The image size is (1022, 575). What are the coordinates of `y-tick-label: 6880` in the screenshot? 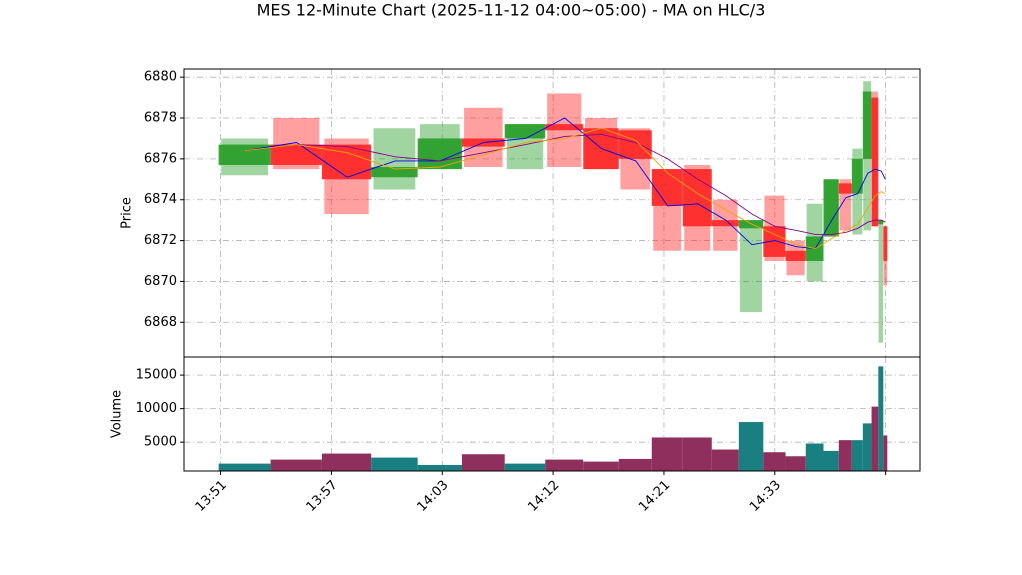 It's located at (160, 77).